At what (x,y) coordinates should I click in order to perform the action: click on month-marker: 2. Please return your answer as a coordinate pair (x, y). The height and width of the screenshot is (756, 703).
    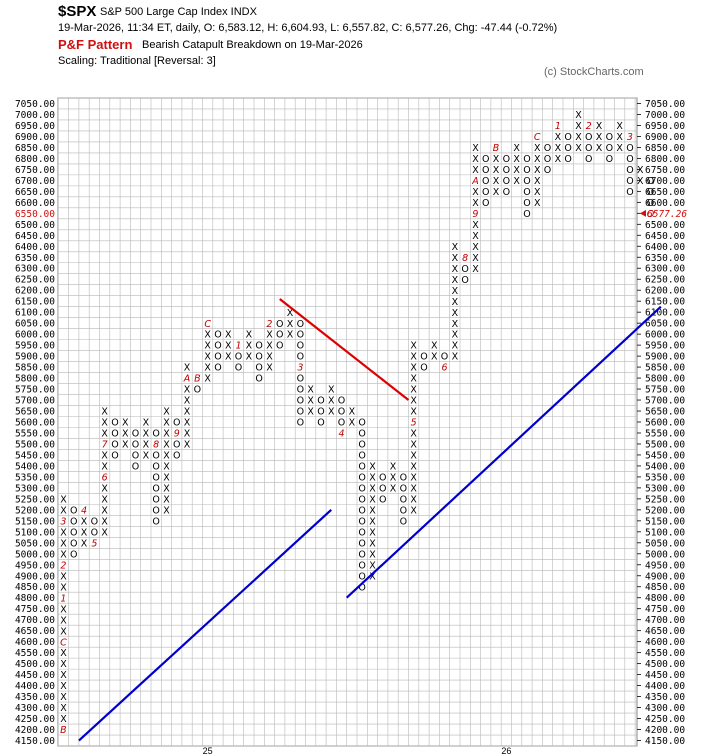
    Looking at the image, I should click on (63, 565).